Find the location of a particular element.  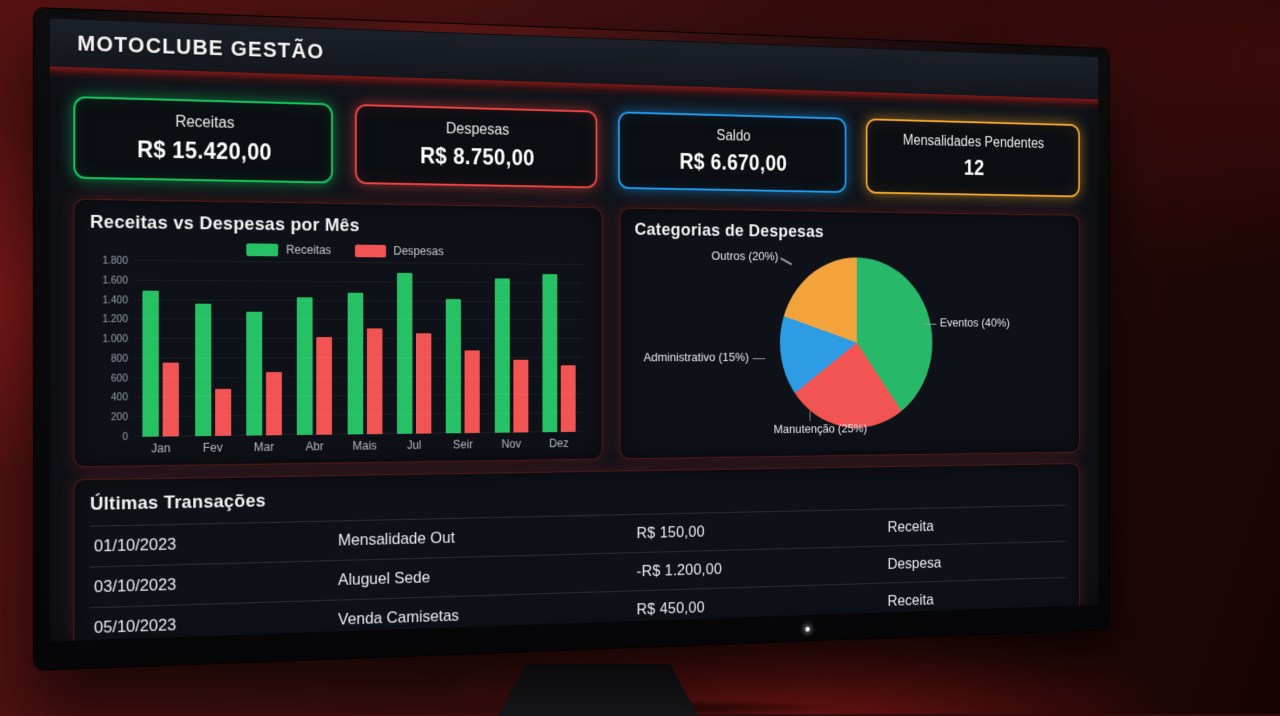

y-axis-tick: 800 is located at coordinates (119, 358).